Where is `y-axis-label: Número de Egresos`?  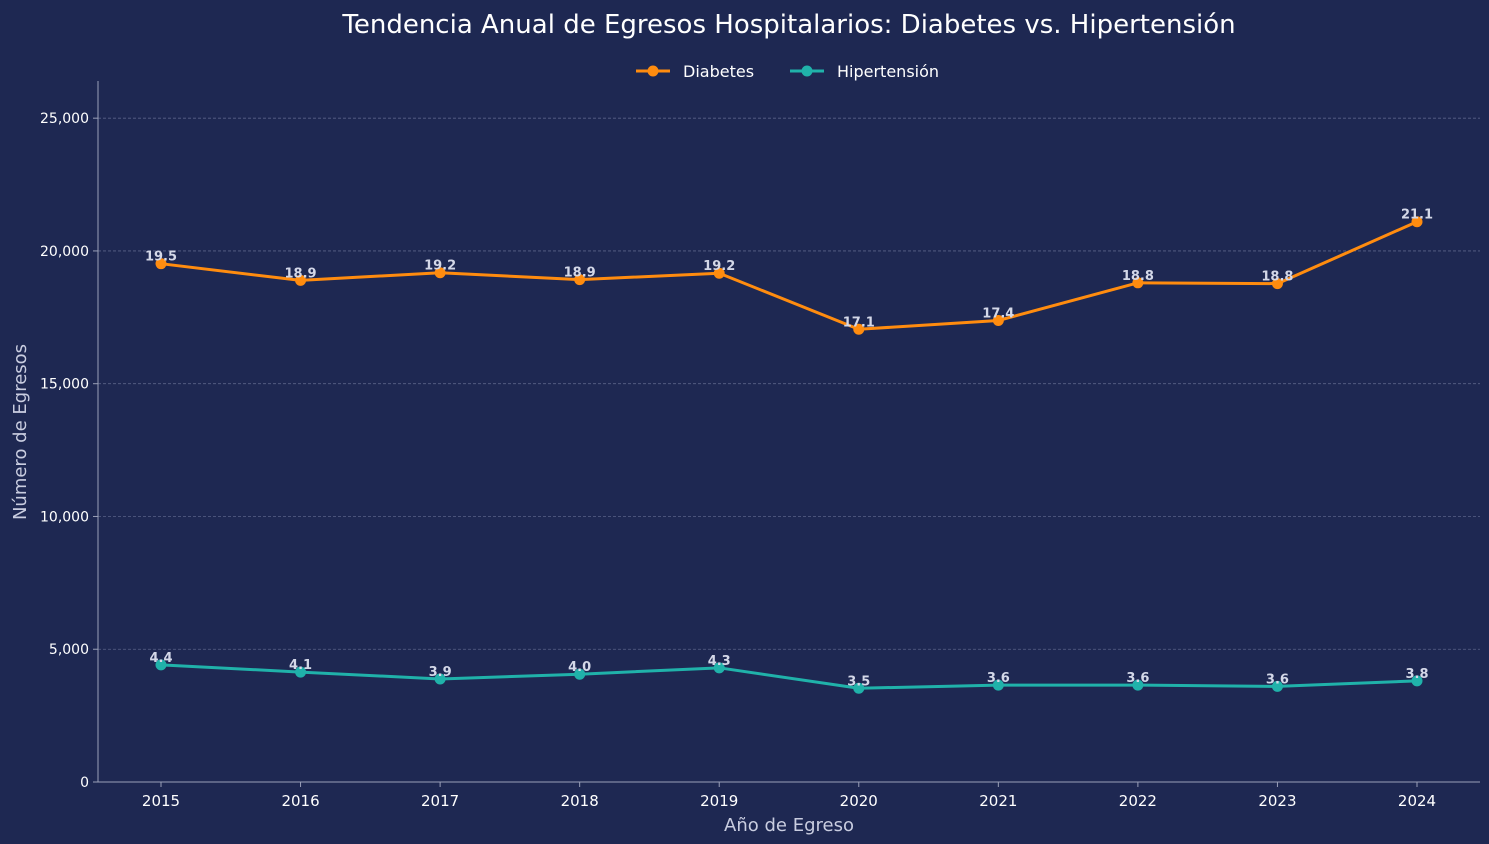 y-axis-label: Número de Egresos is located at coordinates (20, 432).